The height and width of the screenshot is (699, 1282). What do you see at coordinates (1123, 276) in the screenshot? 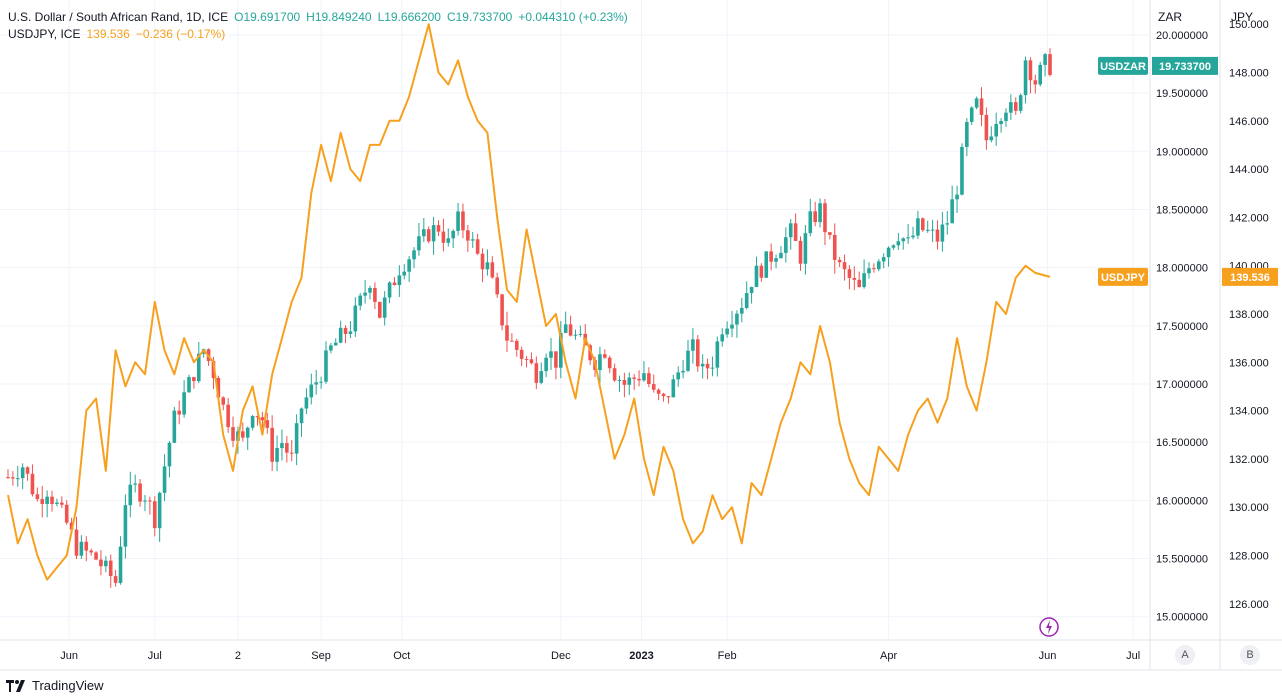
I see `usdjpy-series-tag-bg` at bounding box center [1123, 276].